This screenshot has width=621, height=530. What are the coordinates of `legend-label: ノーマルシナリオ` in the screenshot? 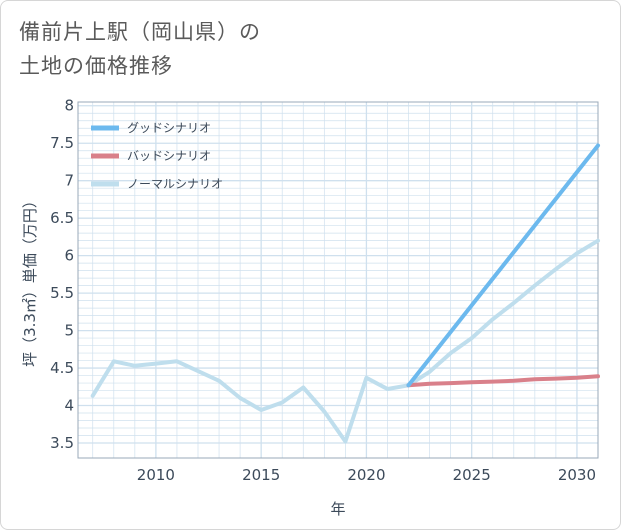 It's located at (175, 184).